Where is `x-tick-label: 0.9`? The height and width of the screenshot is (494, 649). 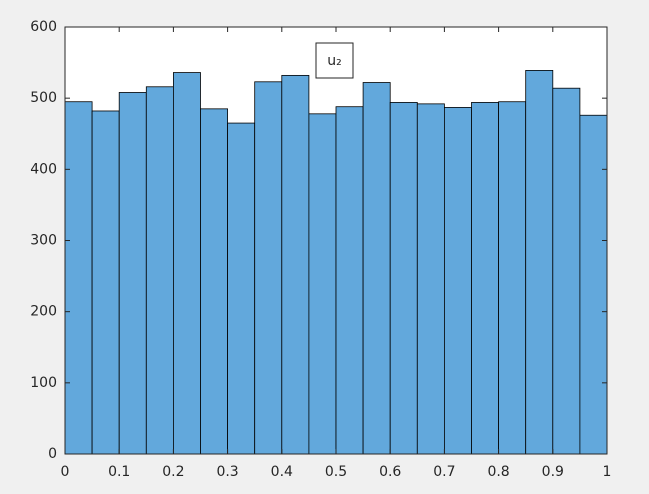 x-tick-label: 0.9 is located at coordinates (553, 472).